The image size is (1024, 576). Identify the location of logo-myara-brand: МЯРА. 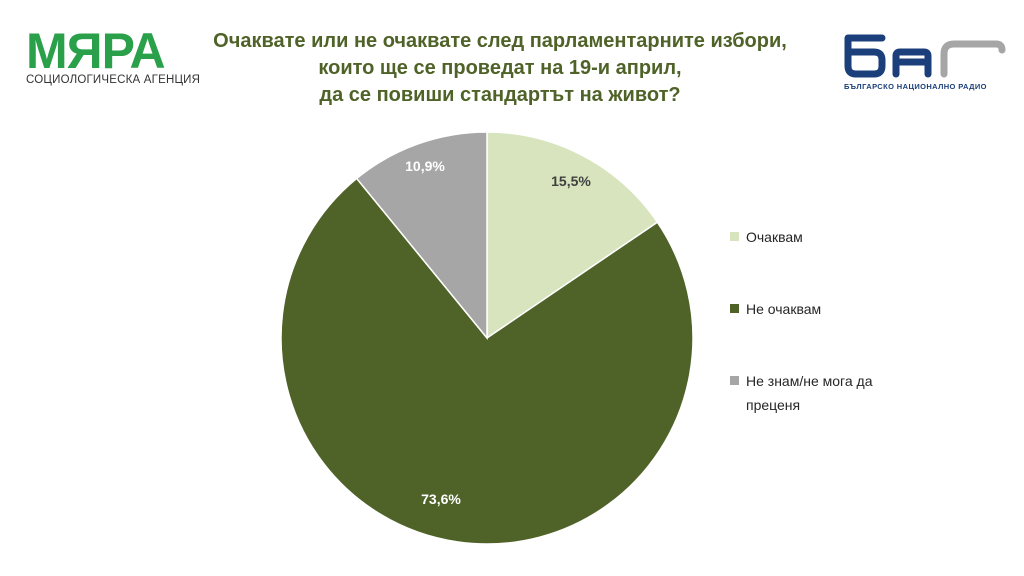
(96, 51).